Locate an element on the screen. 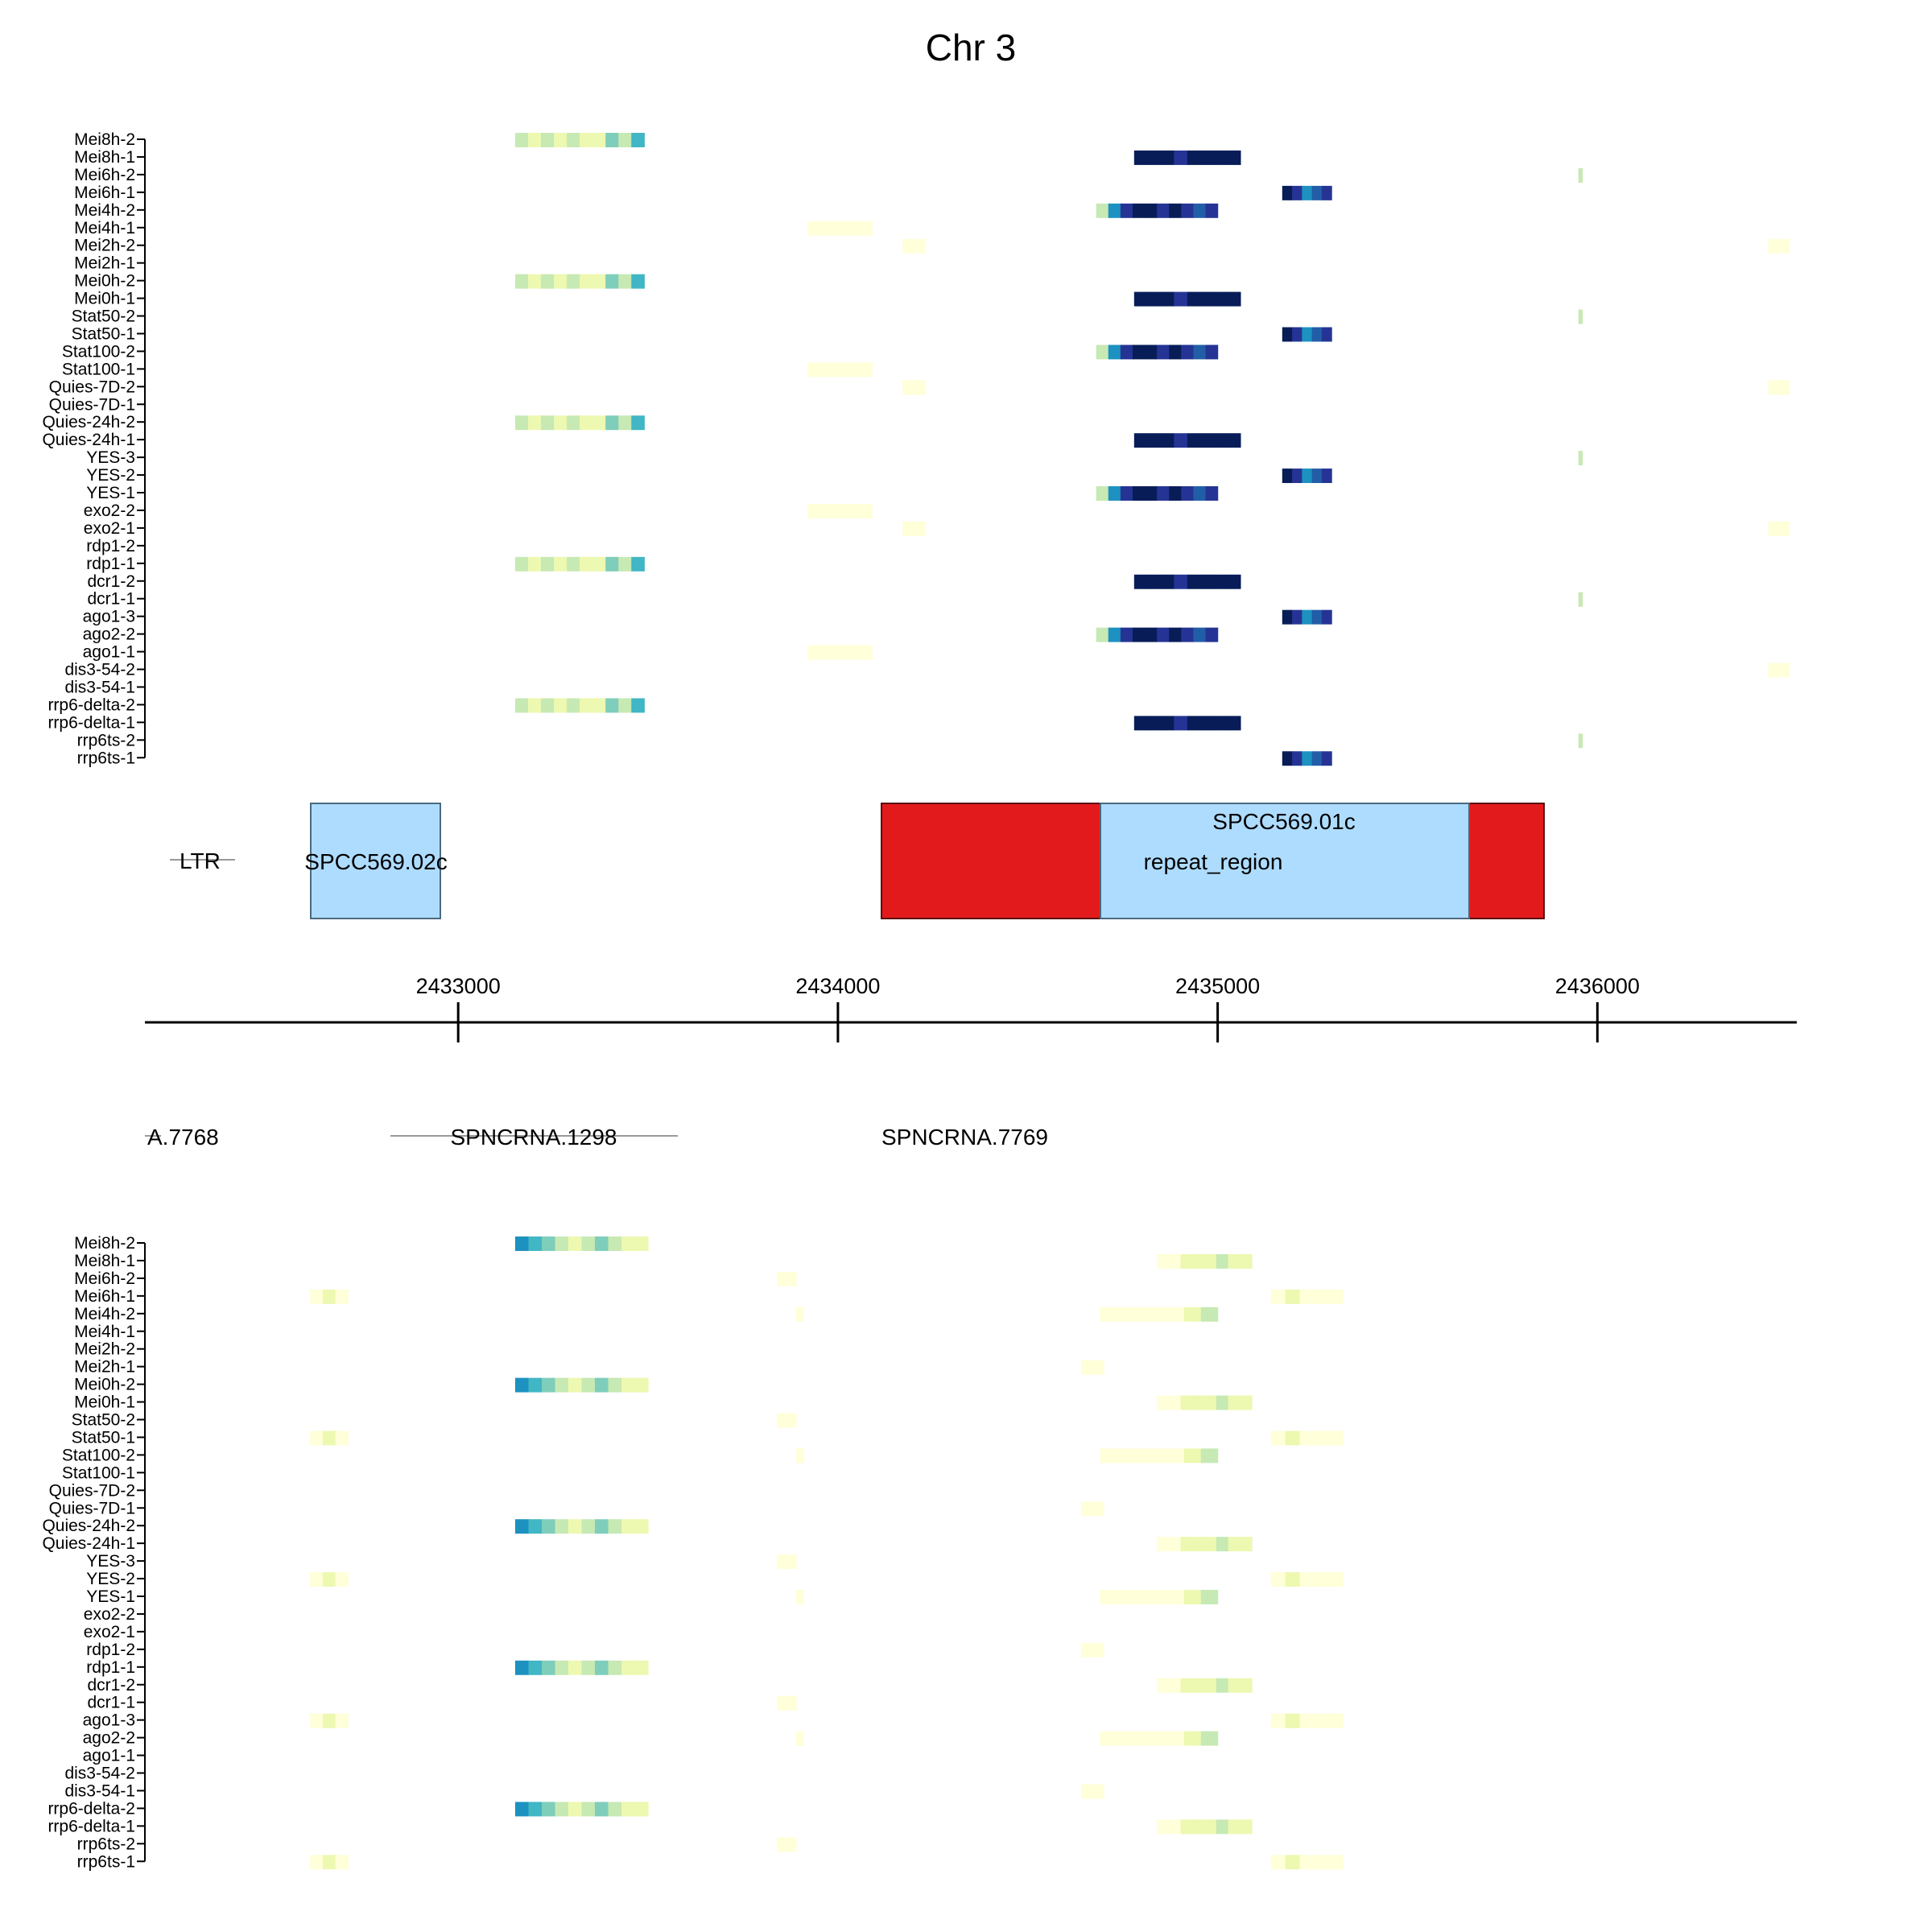 This screenshot has width=1932, height=1932. bottom-row-label-rrp6-delta-1: rrp6-delta-1 is located at coordinates (91, 1826).